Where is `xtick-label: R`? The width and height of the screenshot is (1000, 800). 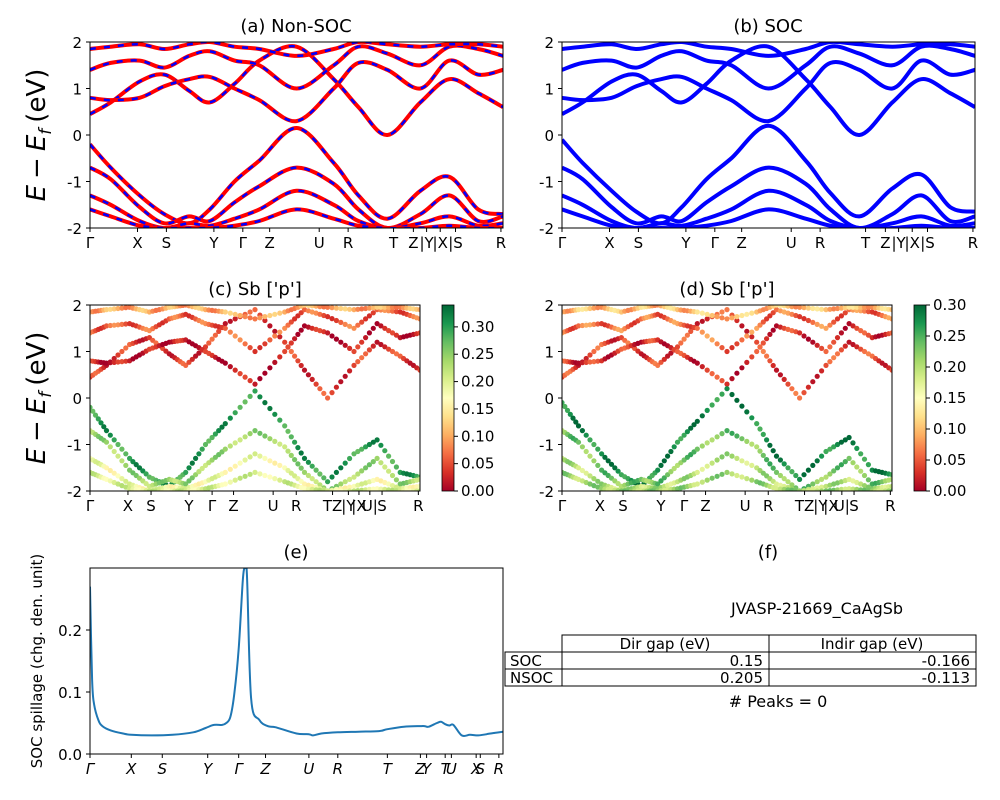 xtick-label: R is located at coordinates (499, 769).